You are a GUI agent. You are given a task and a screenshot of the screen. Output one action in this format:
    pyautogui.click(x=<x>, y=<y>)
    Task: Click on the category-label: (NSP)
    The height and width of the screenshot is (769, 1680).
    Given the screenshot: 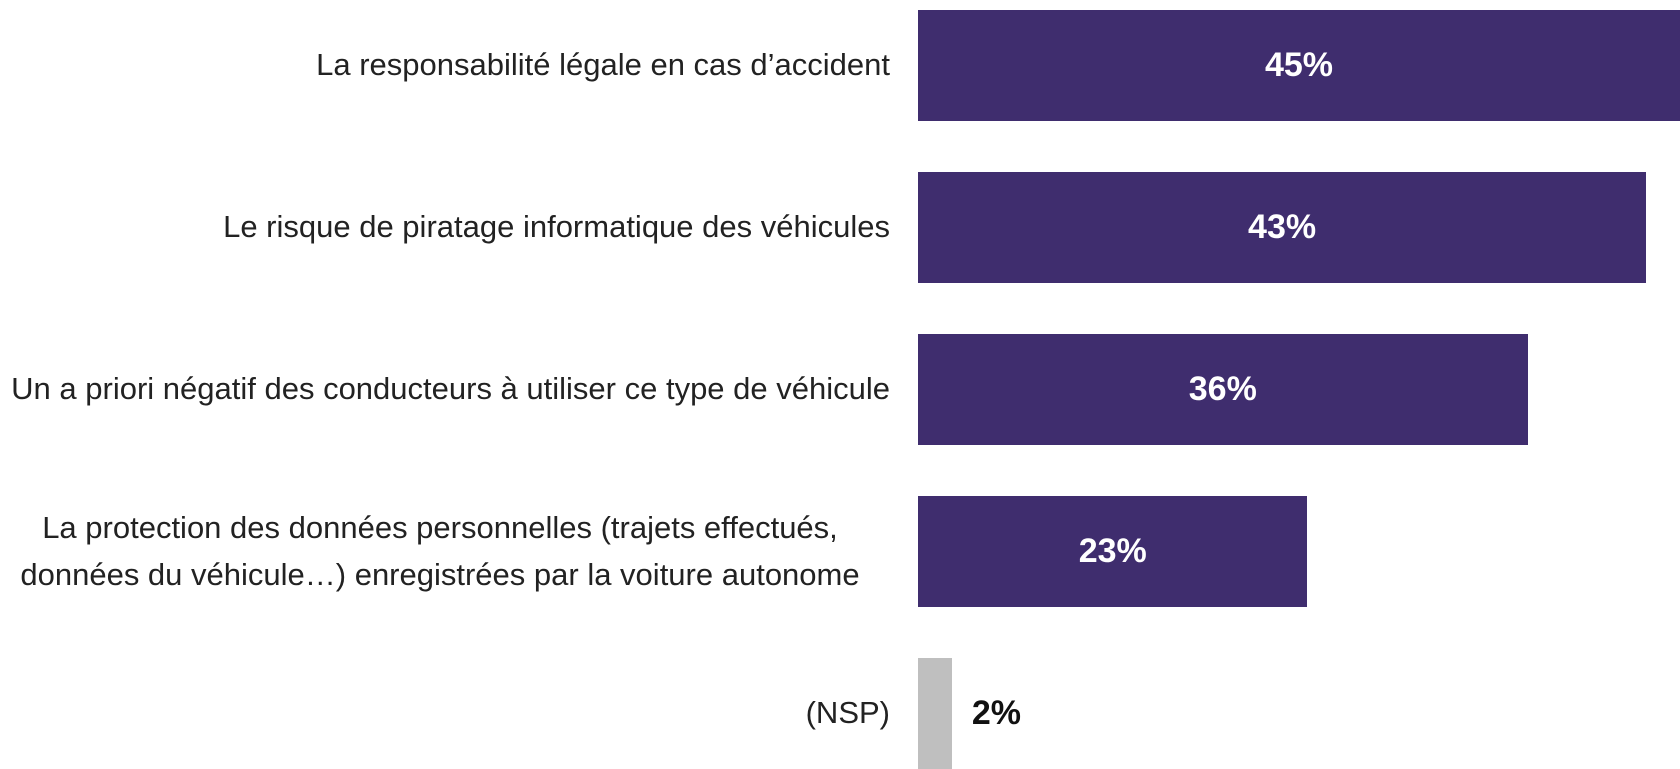 What is the action you would take?
    pyautogui.click(x=445, y=713)
    